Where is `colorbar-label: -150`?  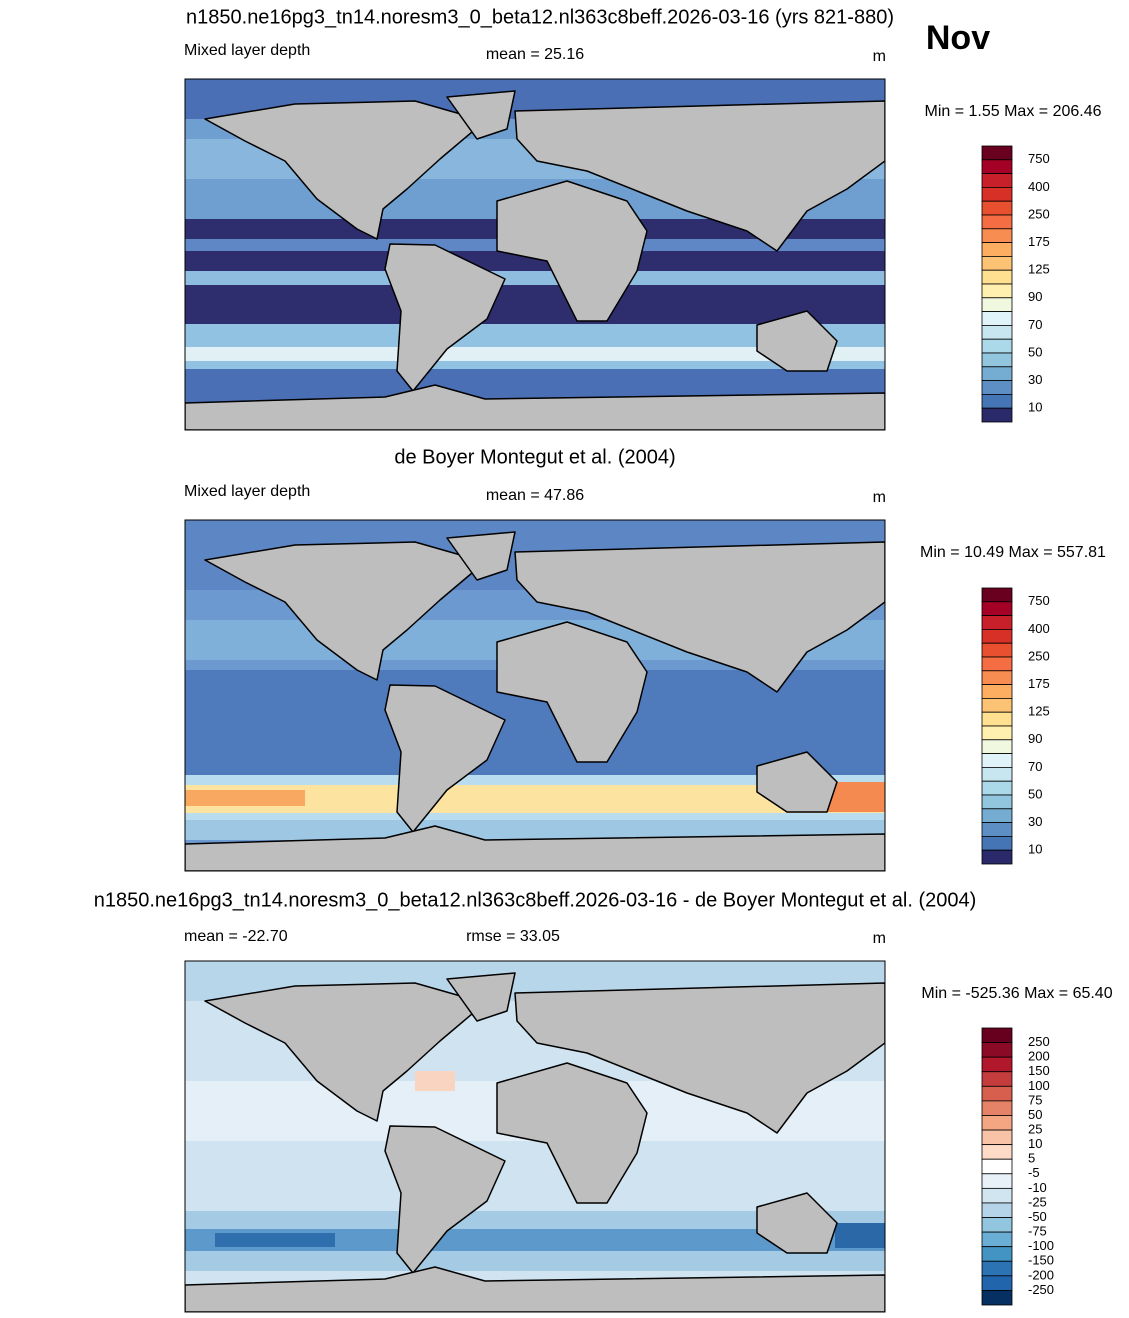
colorbar-label: -150 is located at coordinates (1041, 1260).